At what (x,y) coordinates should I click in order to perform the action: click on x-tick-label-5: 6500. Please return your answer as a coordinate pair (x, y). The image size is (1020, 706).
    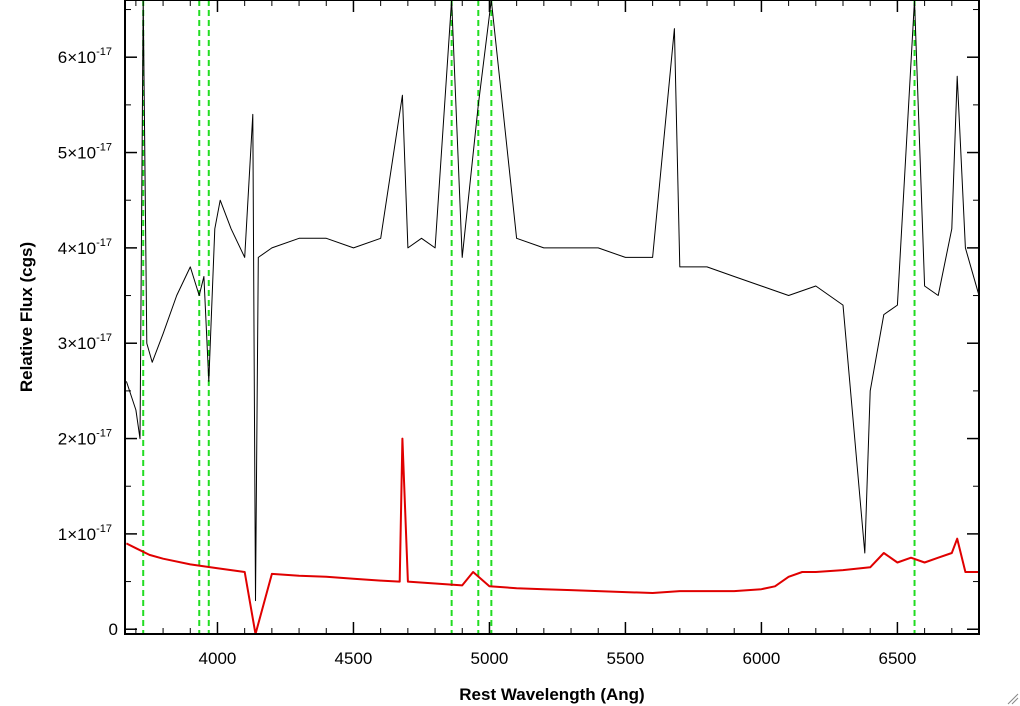
    Looking at the image, I should click on (897, 658).